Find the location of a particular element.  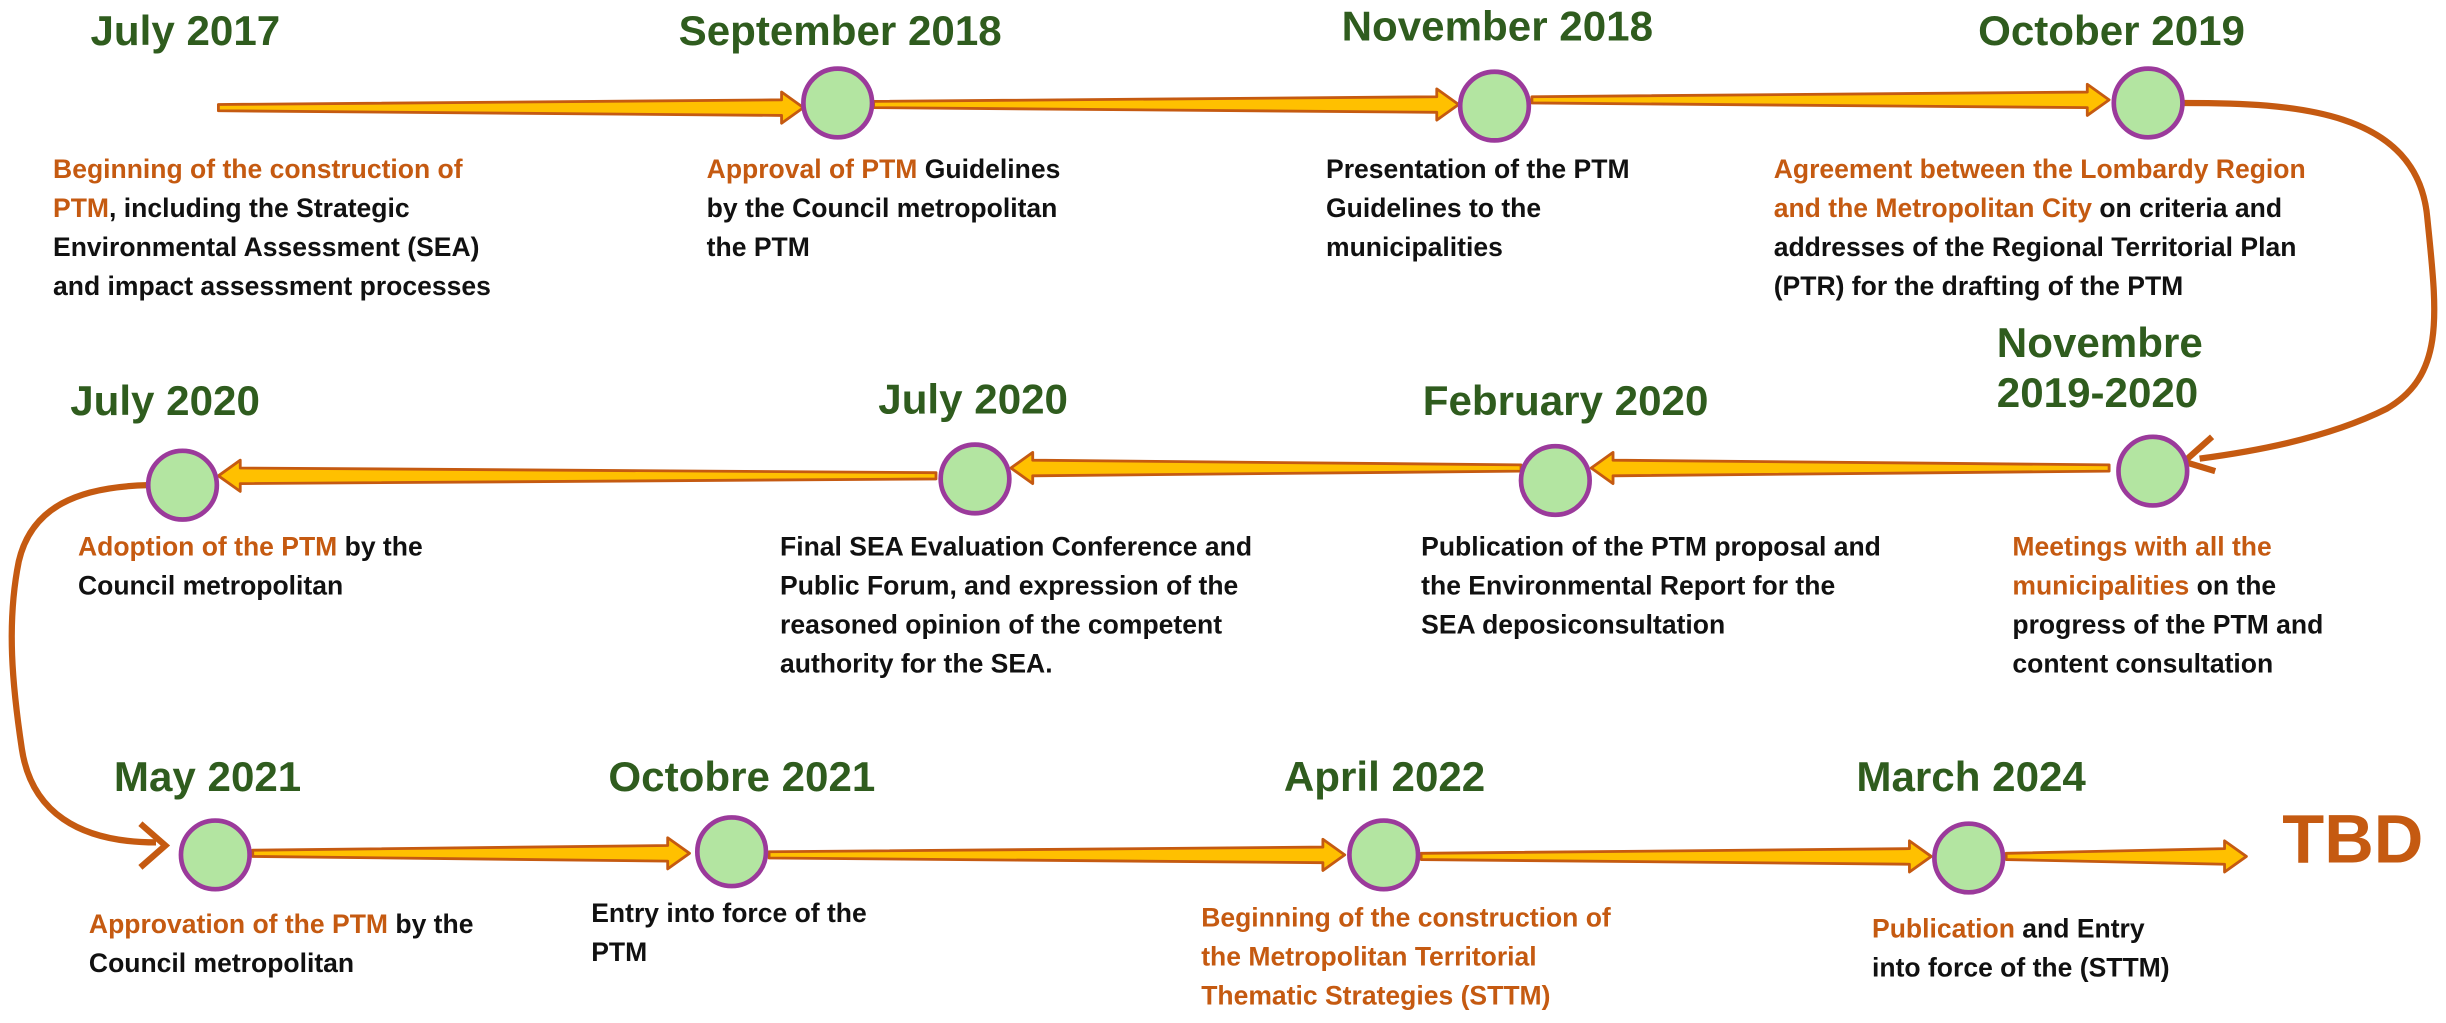

highlight-text: Approvation of the PTM is located at coordinates (238, 924).